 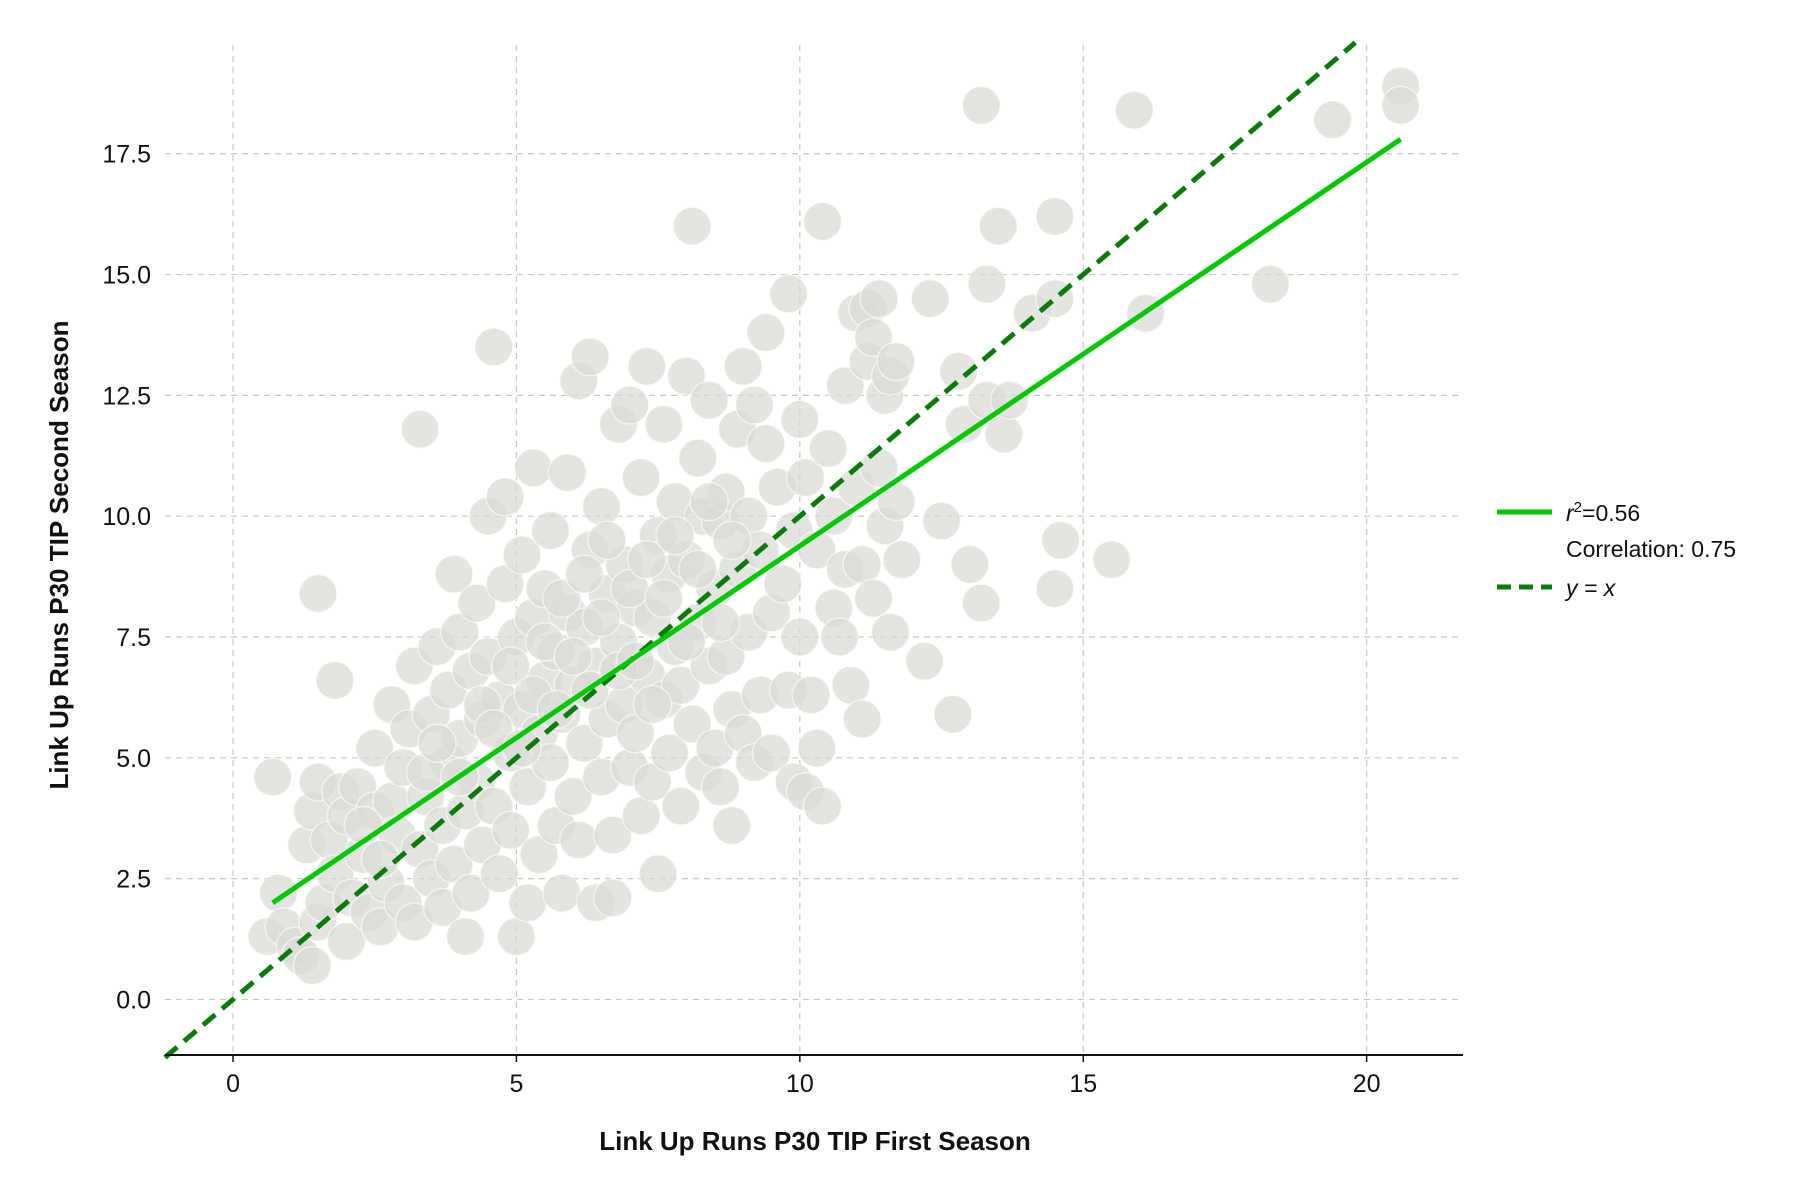 What do you see at coordinates (133, 638) in the screenshot?
I see `y-tick-label: 7.5` at bounding box center [133, 638].